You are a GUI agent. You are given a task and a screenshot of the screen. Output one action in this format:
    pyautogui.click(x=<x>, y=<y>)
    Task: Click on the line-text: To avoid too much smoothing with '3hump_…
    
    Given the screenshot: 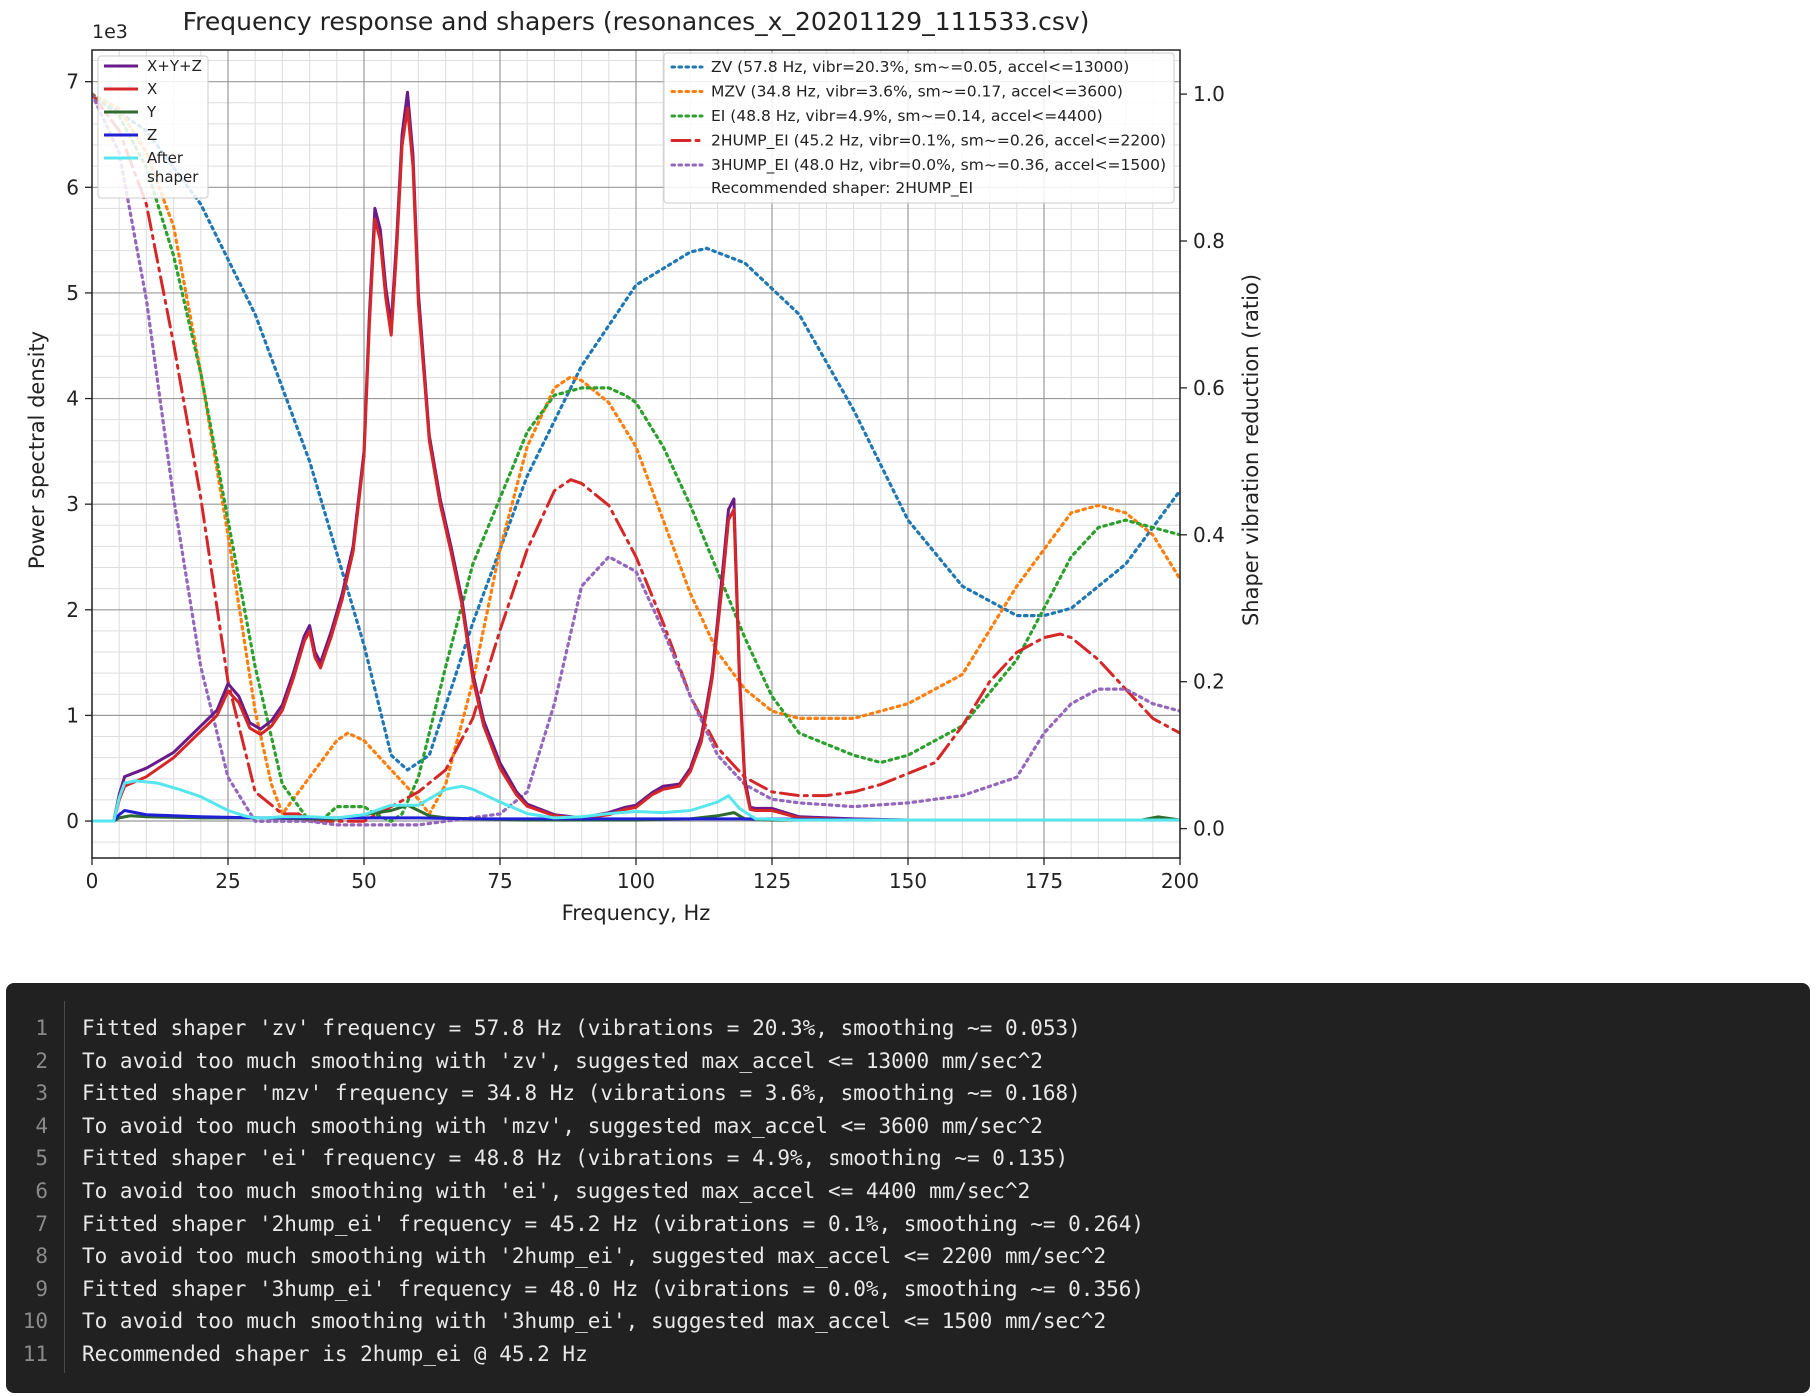 What is the action you would take?
    pyautogui.click(x=594, y=1321)
    